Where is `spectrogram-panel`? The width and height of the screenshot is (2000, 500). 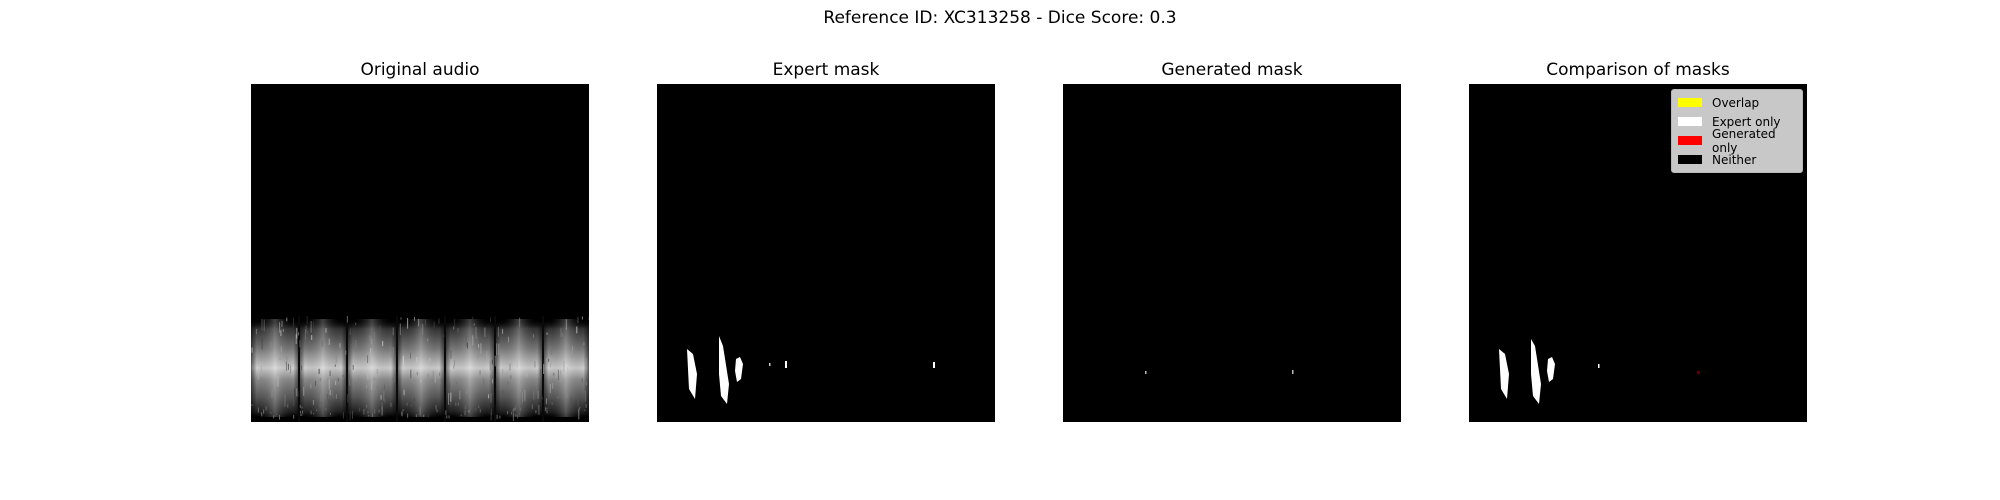 spectrogram-panel is located at coordinates (420, 253).